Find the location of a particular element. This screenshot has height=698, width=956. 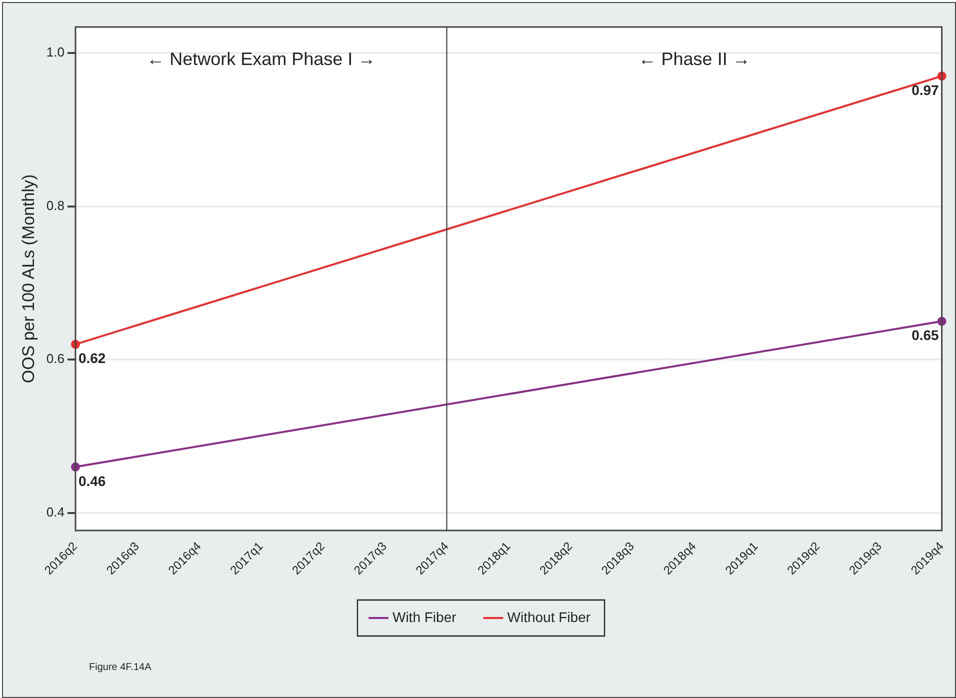

y-tick-label: 0.4 is located at coordinates (55, 512).